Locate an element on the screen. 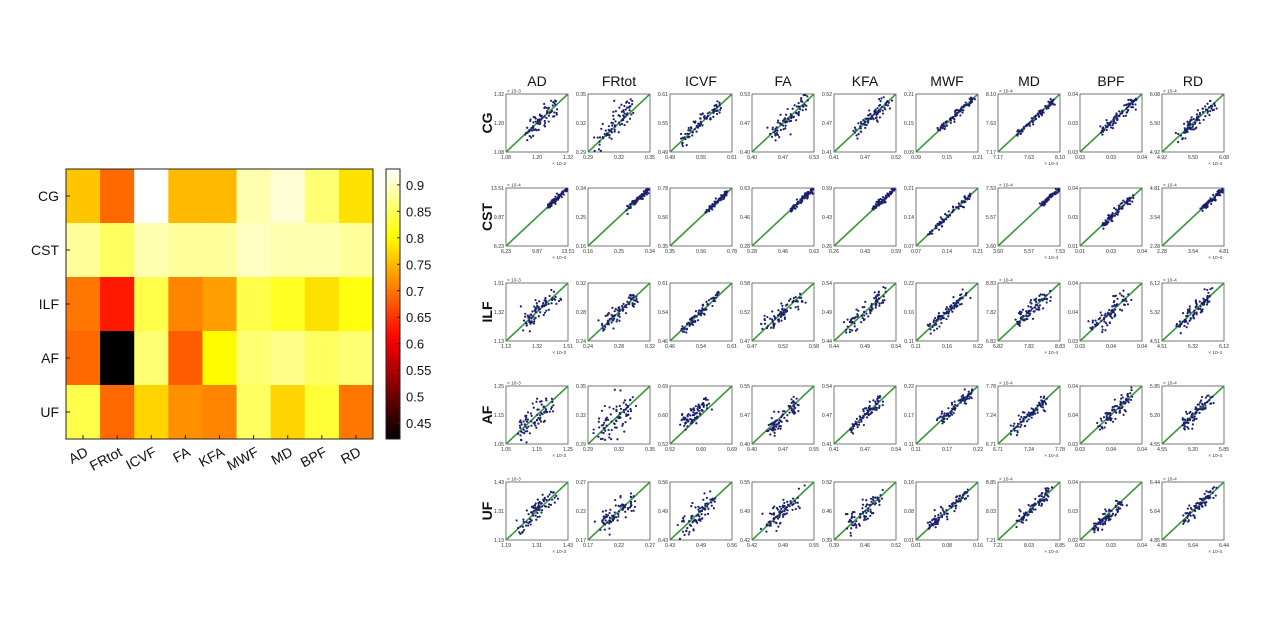  y-tick-label: 0.61 is located at coordinates (663, 95).